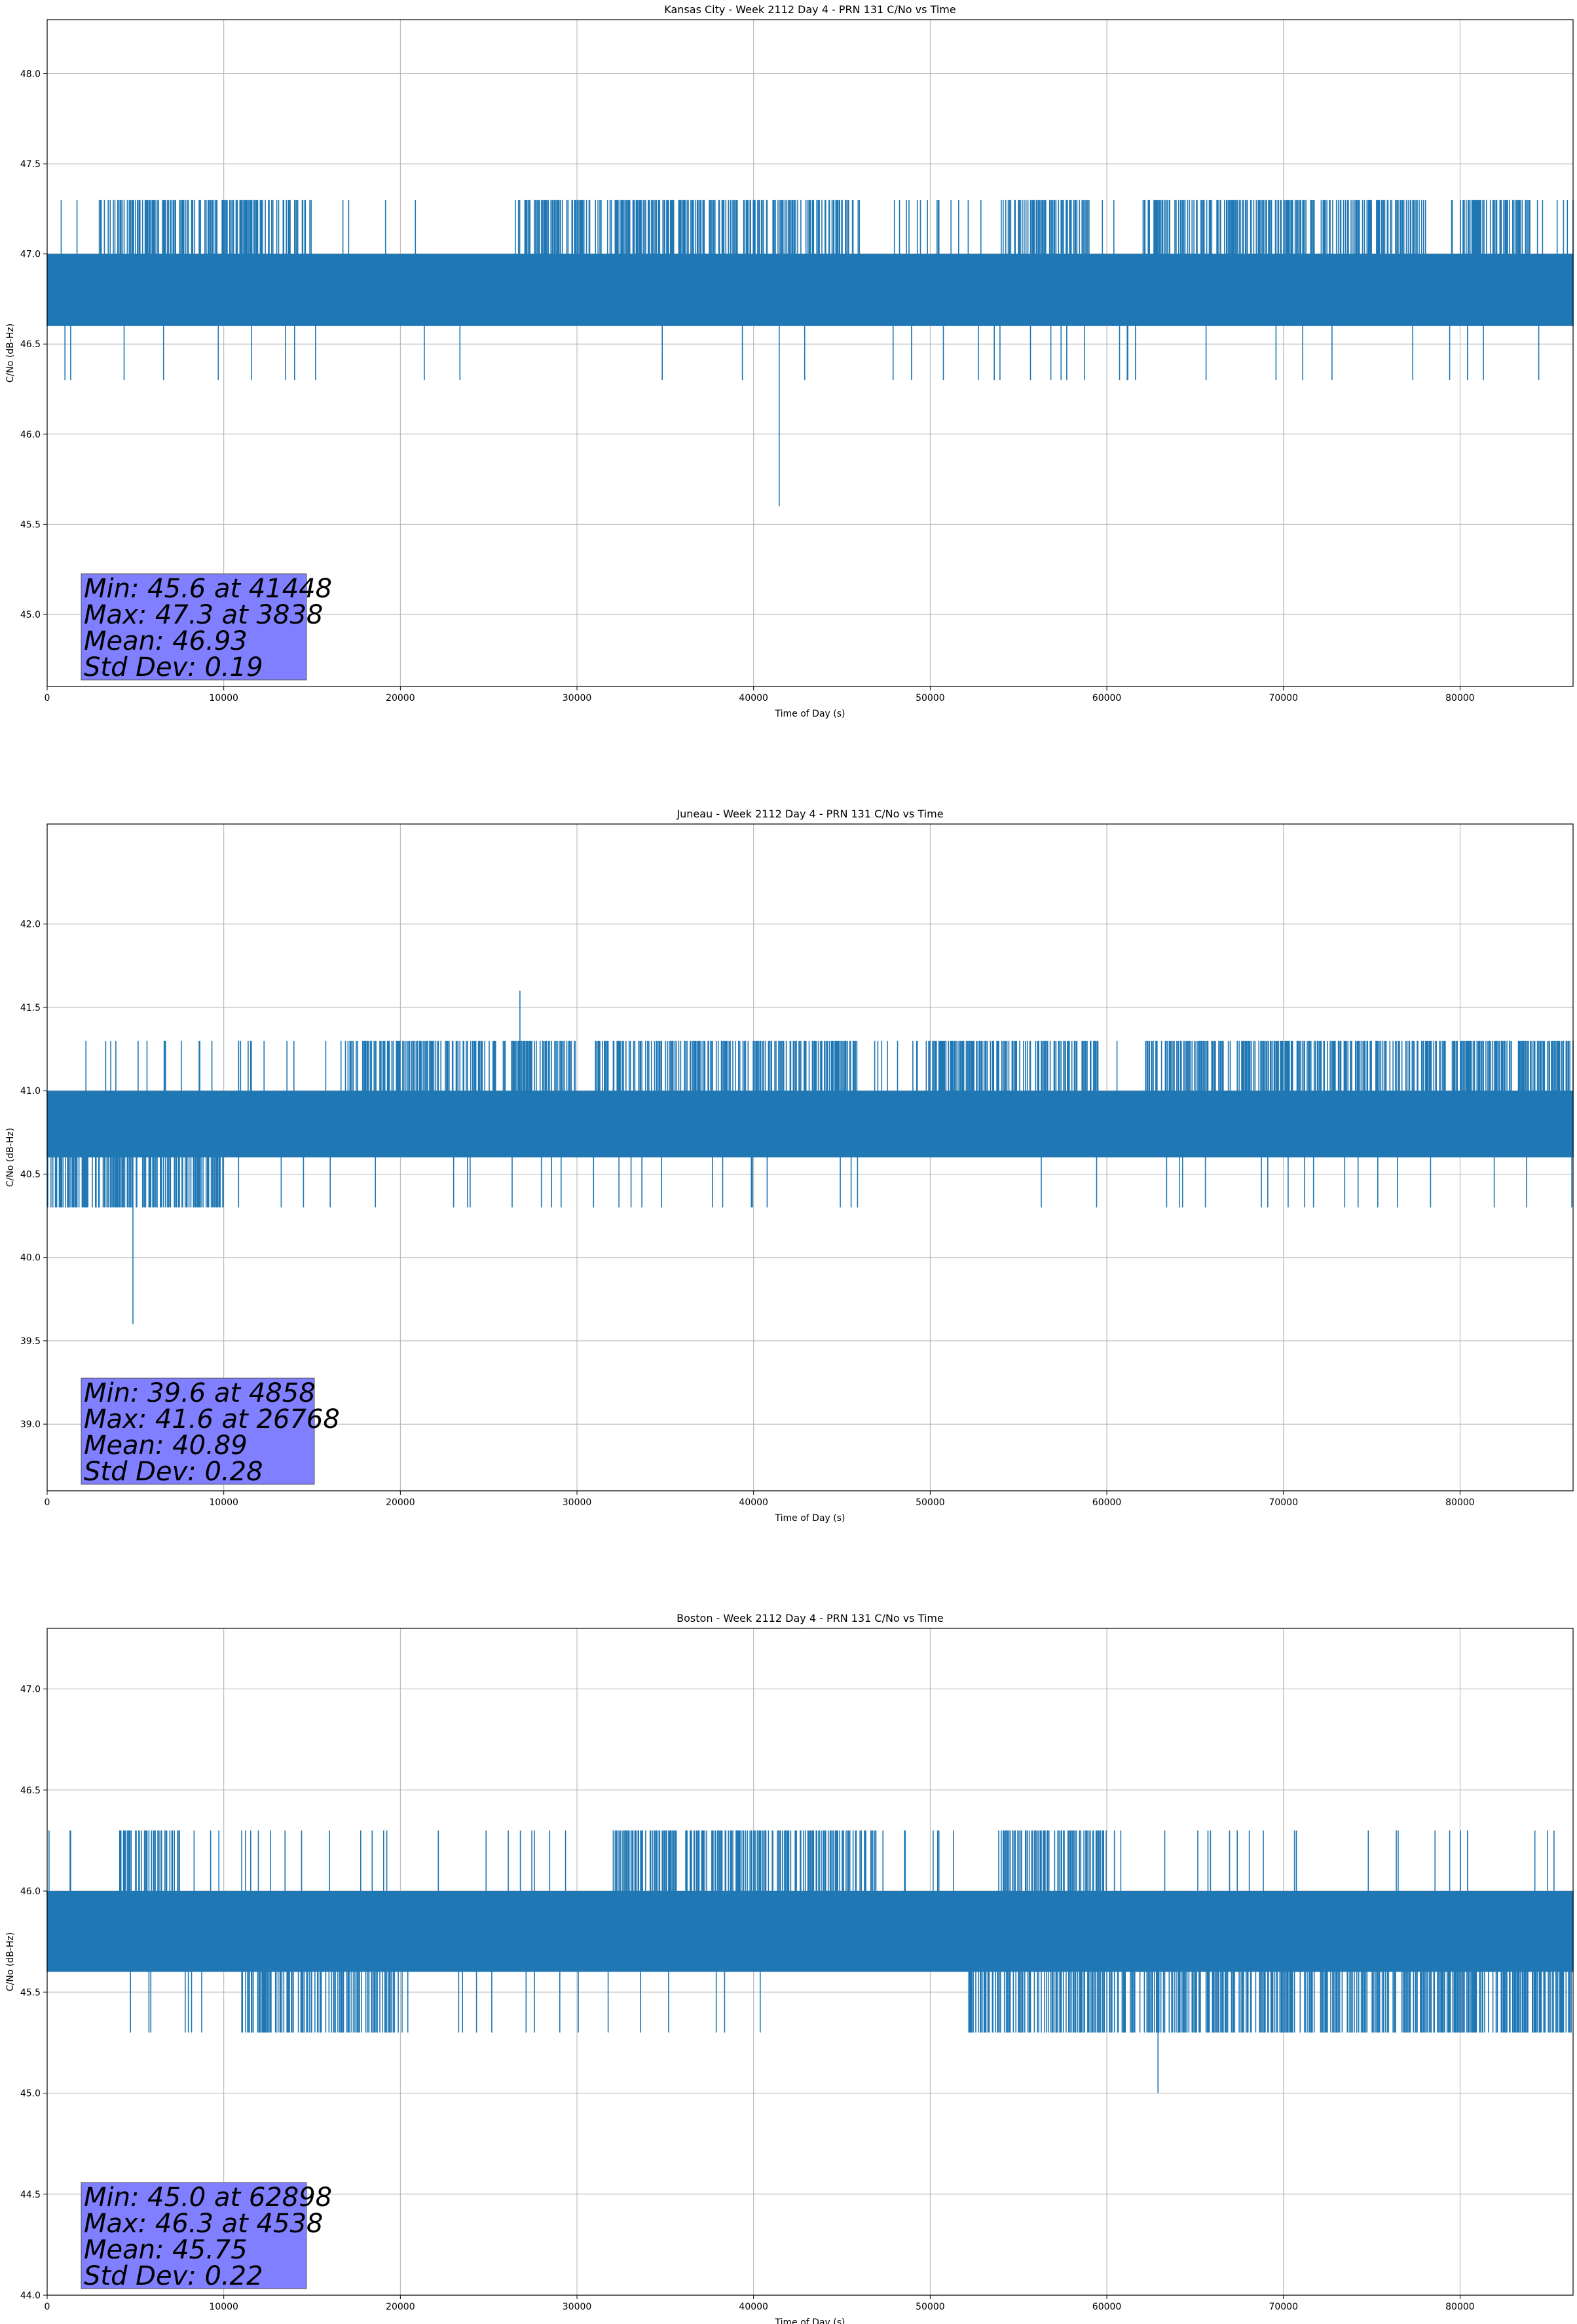 Image resolution: width=1577 pixels, height=2324 pixels. What do you see at coordinates (200, 1393) in the screenshot?
I see `stats-min: Min: 39.6 at 4858` at bounding box center [200, 1393].